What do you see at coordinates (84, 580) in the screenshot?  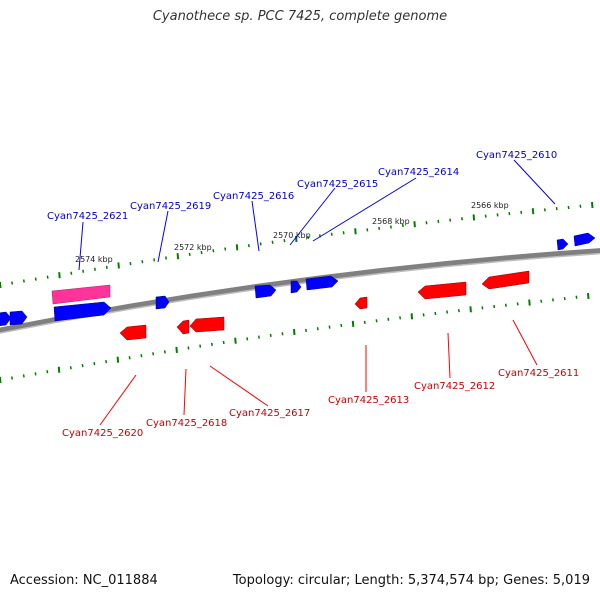 I see `accession-text: Accession: NC_011884` at bounding box center [84, 580].